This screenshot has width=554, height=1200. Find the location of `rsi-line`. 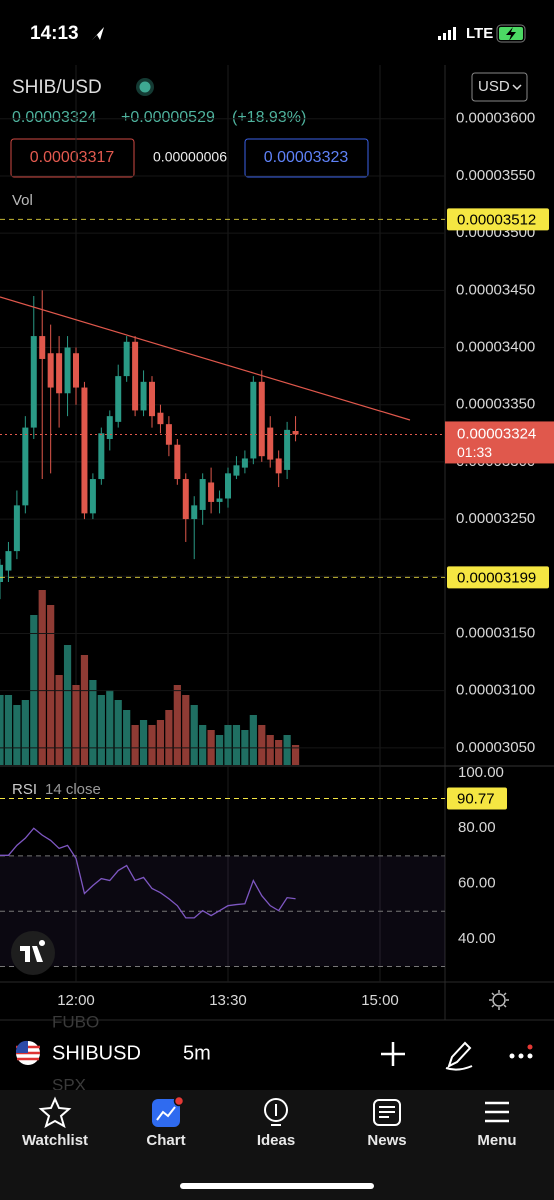

rsi-line is located at coordinates (148, 873).